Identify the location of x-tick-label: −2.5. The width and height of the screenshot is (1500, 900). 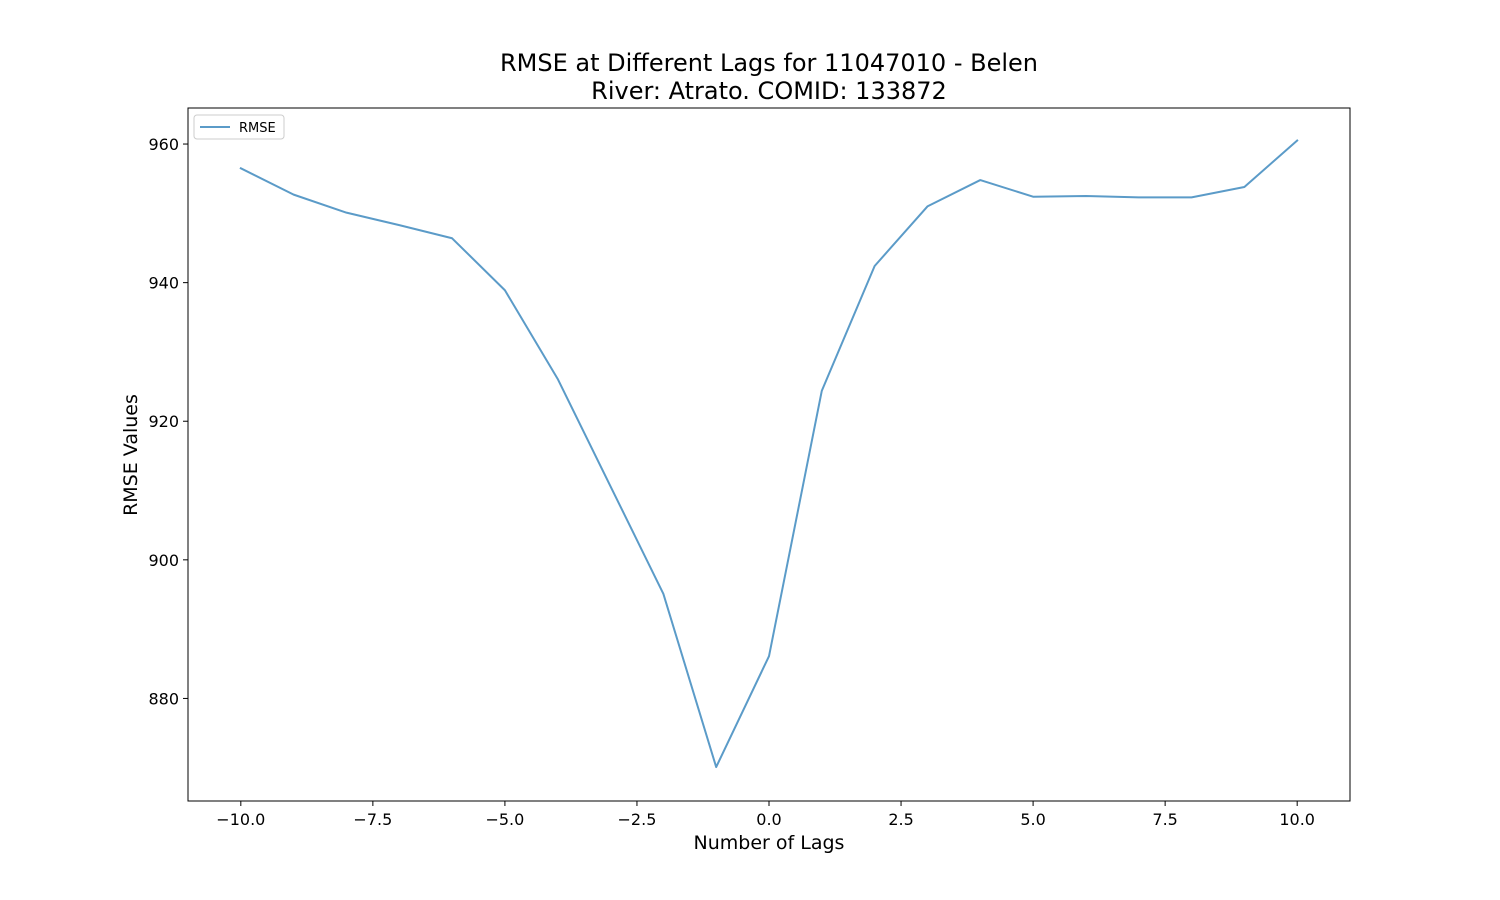
(637, 819).